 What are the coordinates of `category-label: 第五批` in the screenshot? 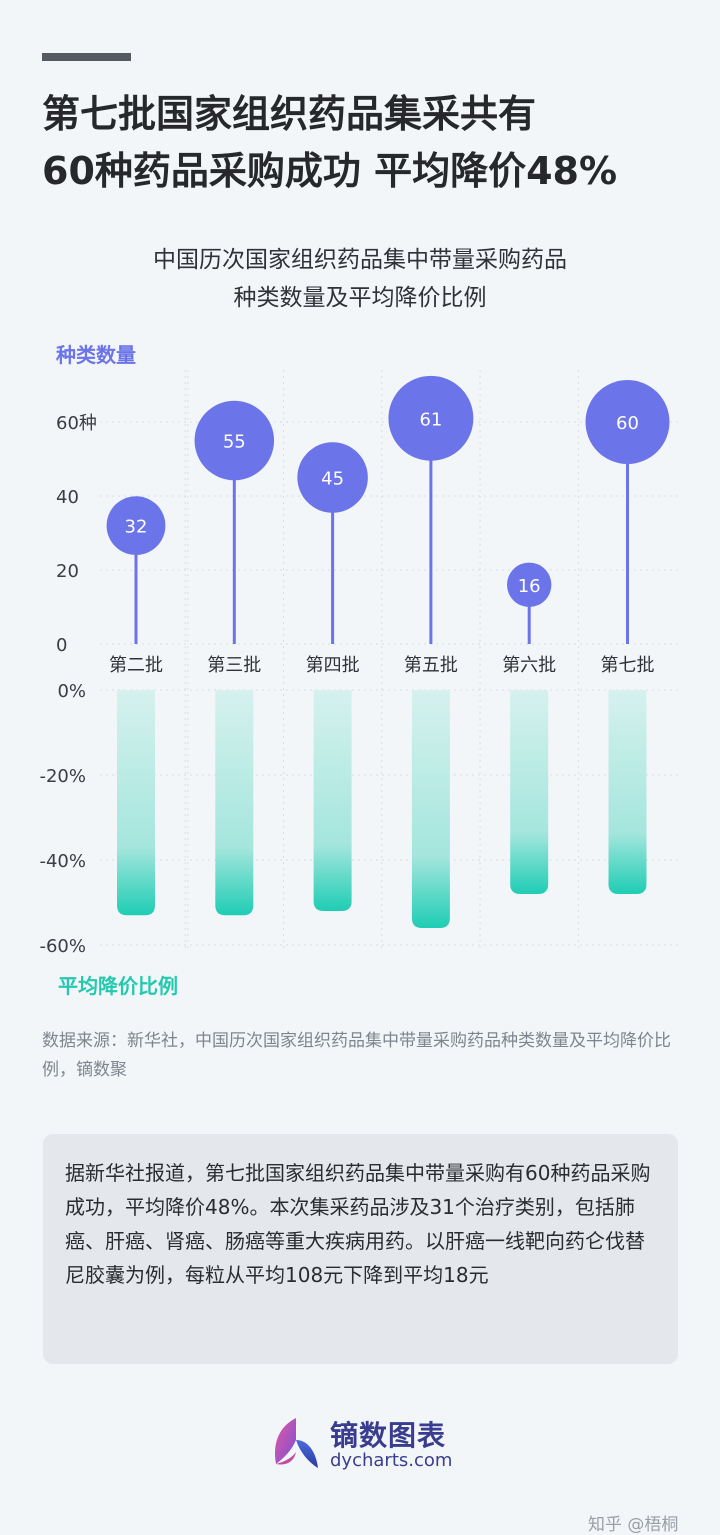 It's located at (431, 665).